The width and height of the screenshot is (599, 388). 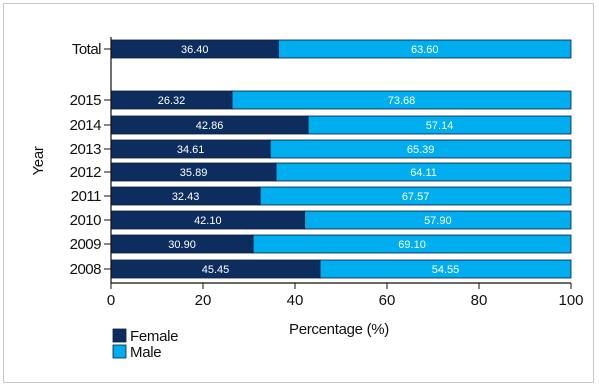 I want to click on bar-male-total, so click(x=425, y=49).